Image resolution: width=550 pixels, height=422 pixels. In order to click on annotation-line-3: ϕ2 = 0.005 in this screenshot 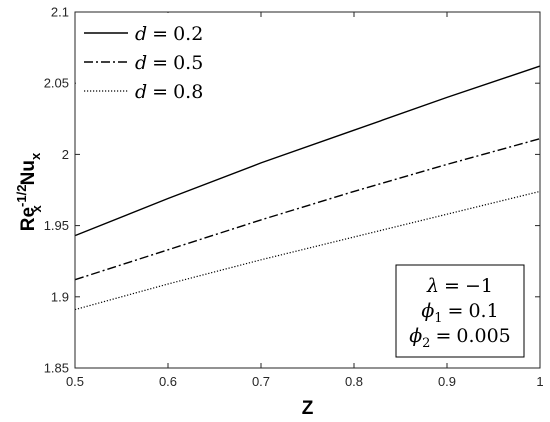, I will do `click(460, 338)`.